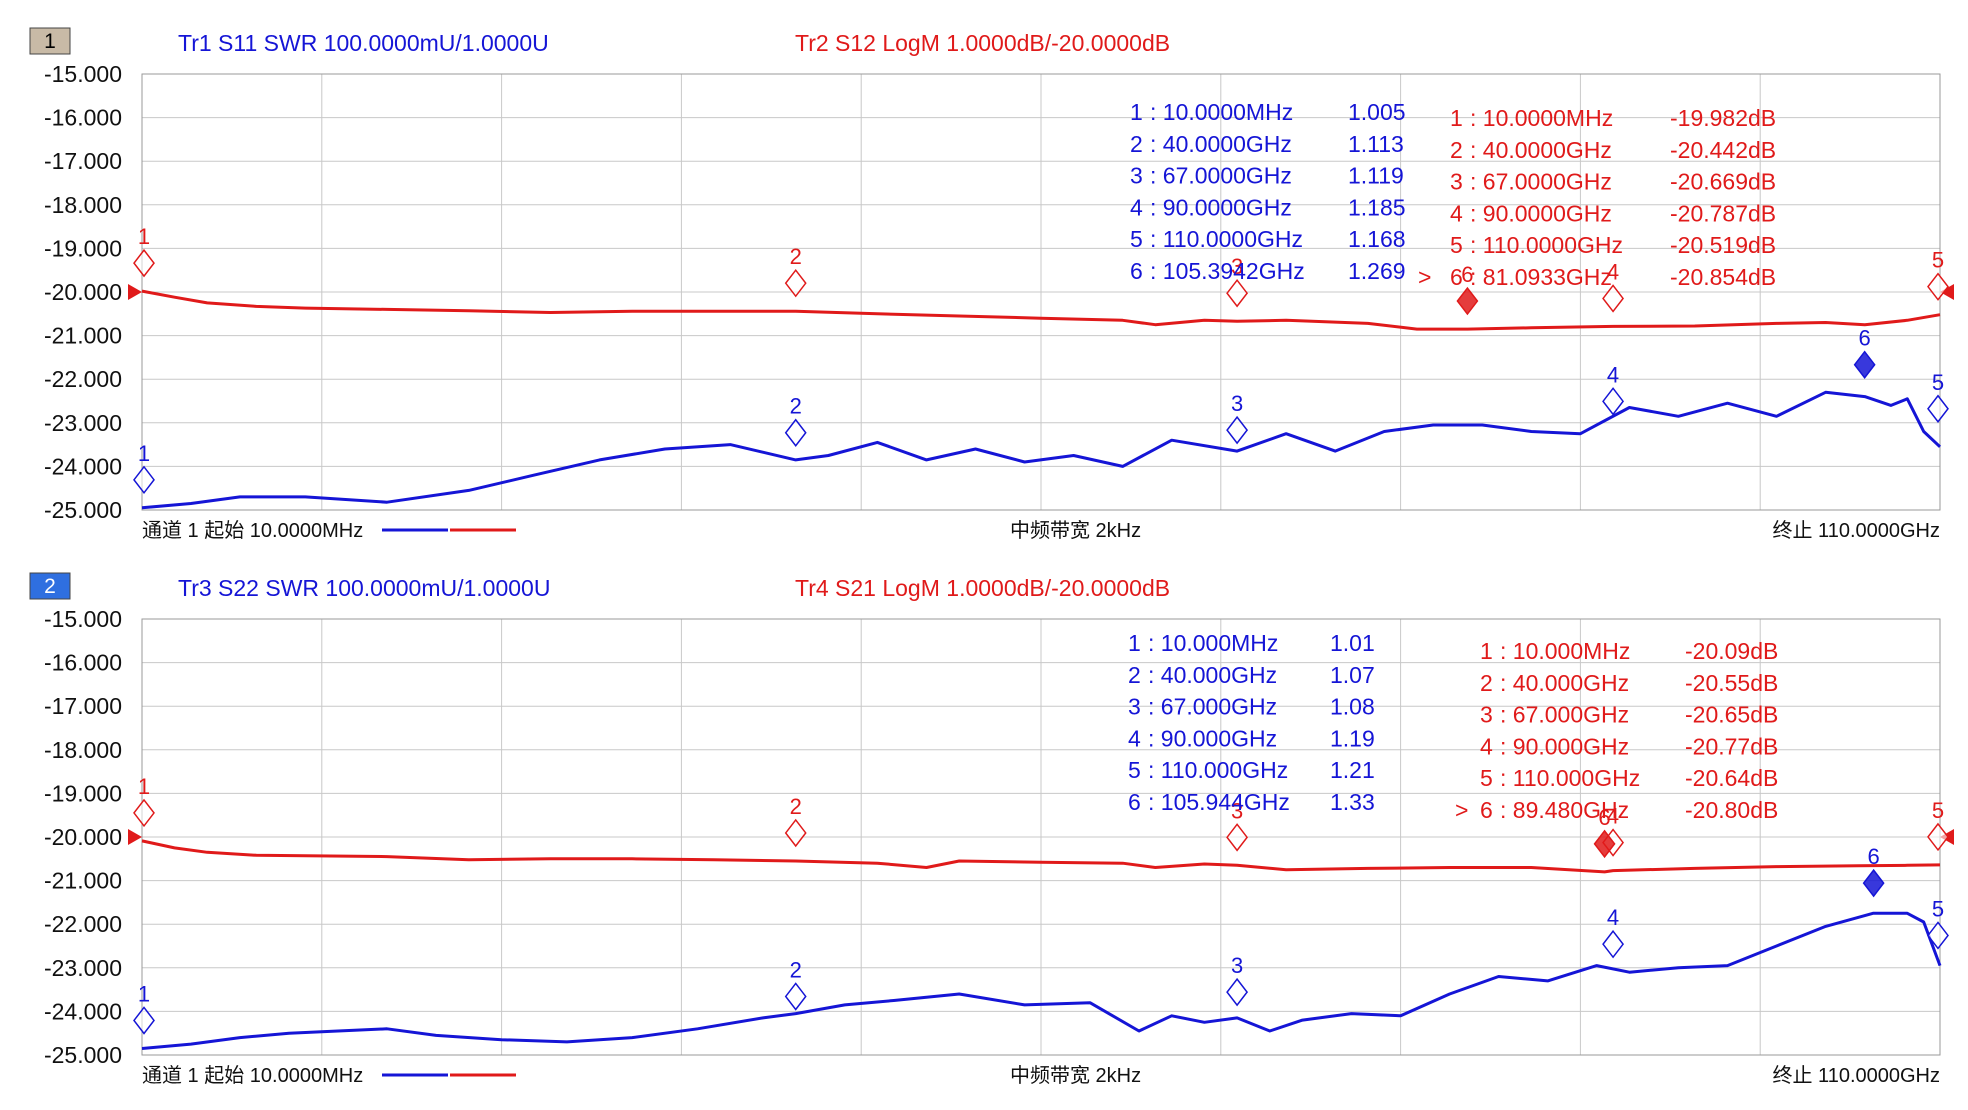  I want to click on marker-number-markers_right-5: 5, so click(1938, 810).